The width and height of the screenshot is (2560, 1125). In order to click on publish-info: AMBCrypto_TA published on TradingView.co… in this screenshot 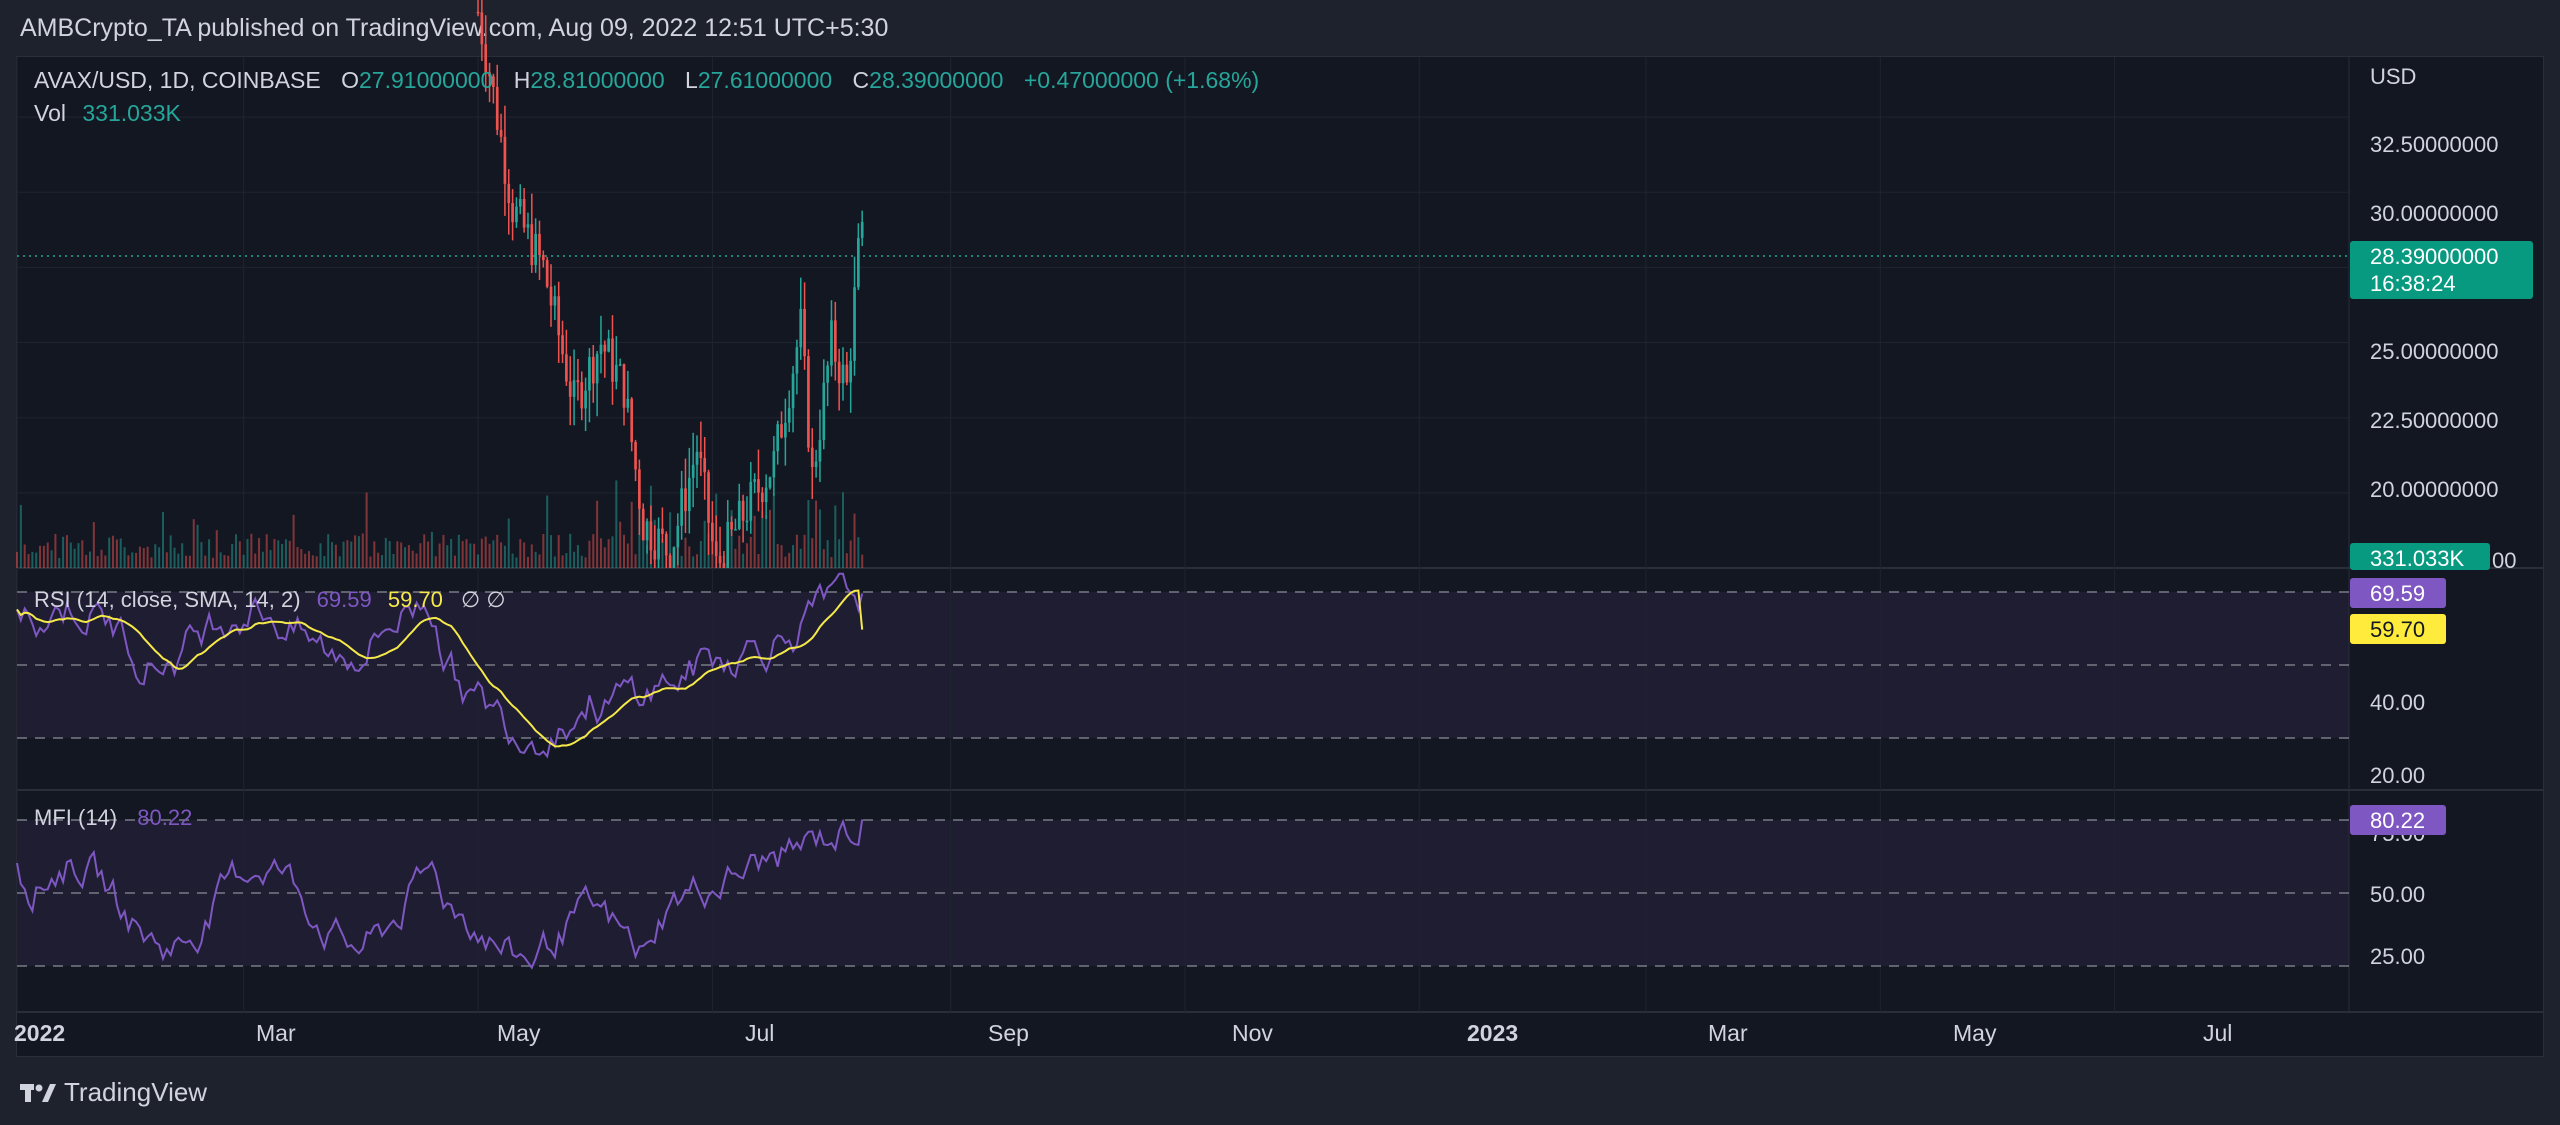, I will do `click(454, 28)`.